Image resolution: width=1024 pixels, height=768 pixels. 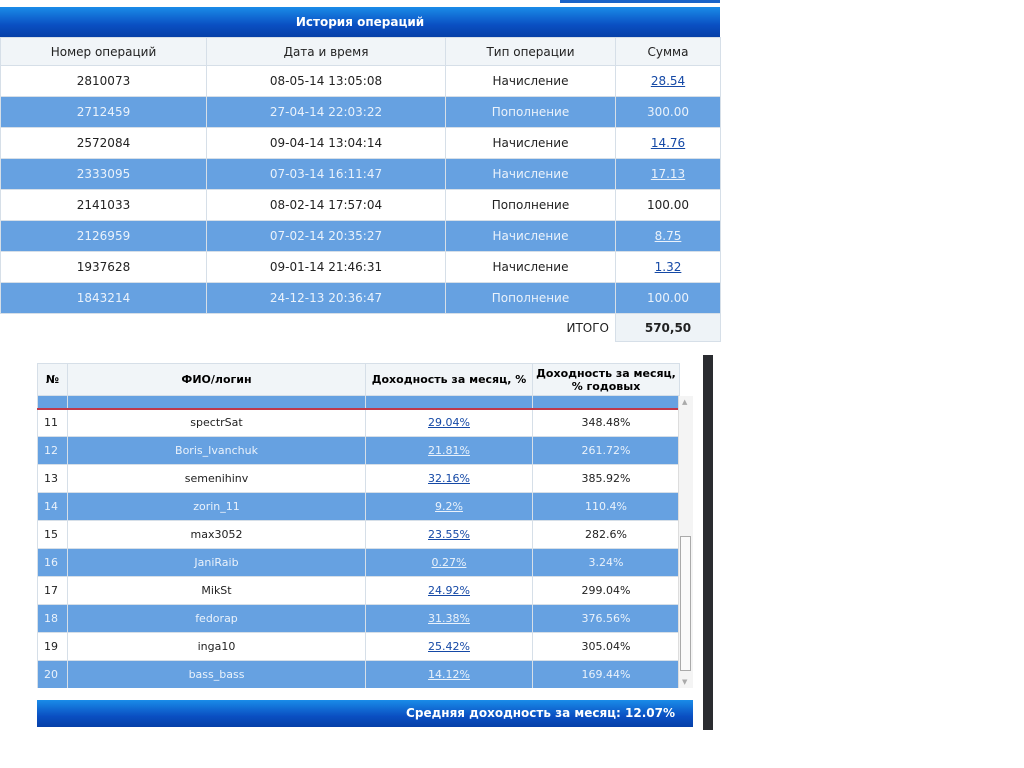 I want to click on month-yield-link: 24.92%, so click(x=449, y=590).